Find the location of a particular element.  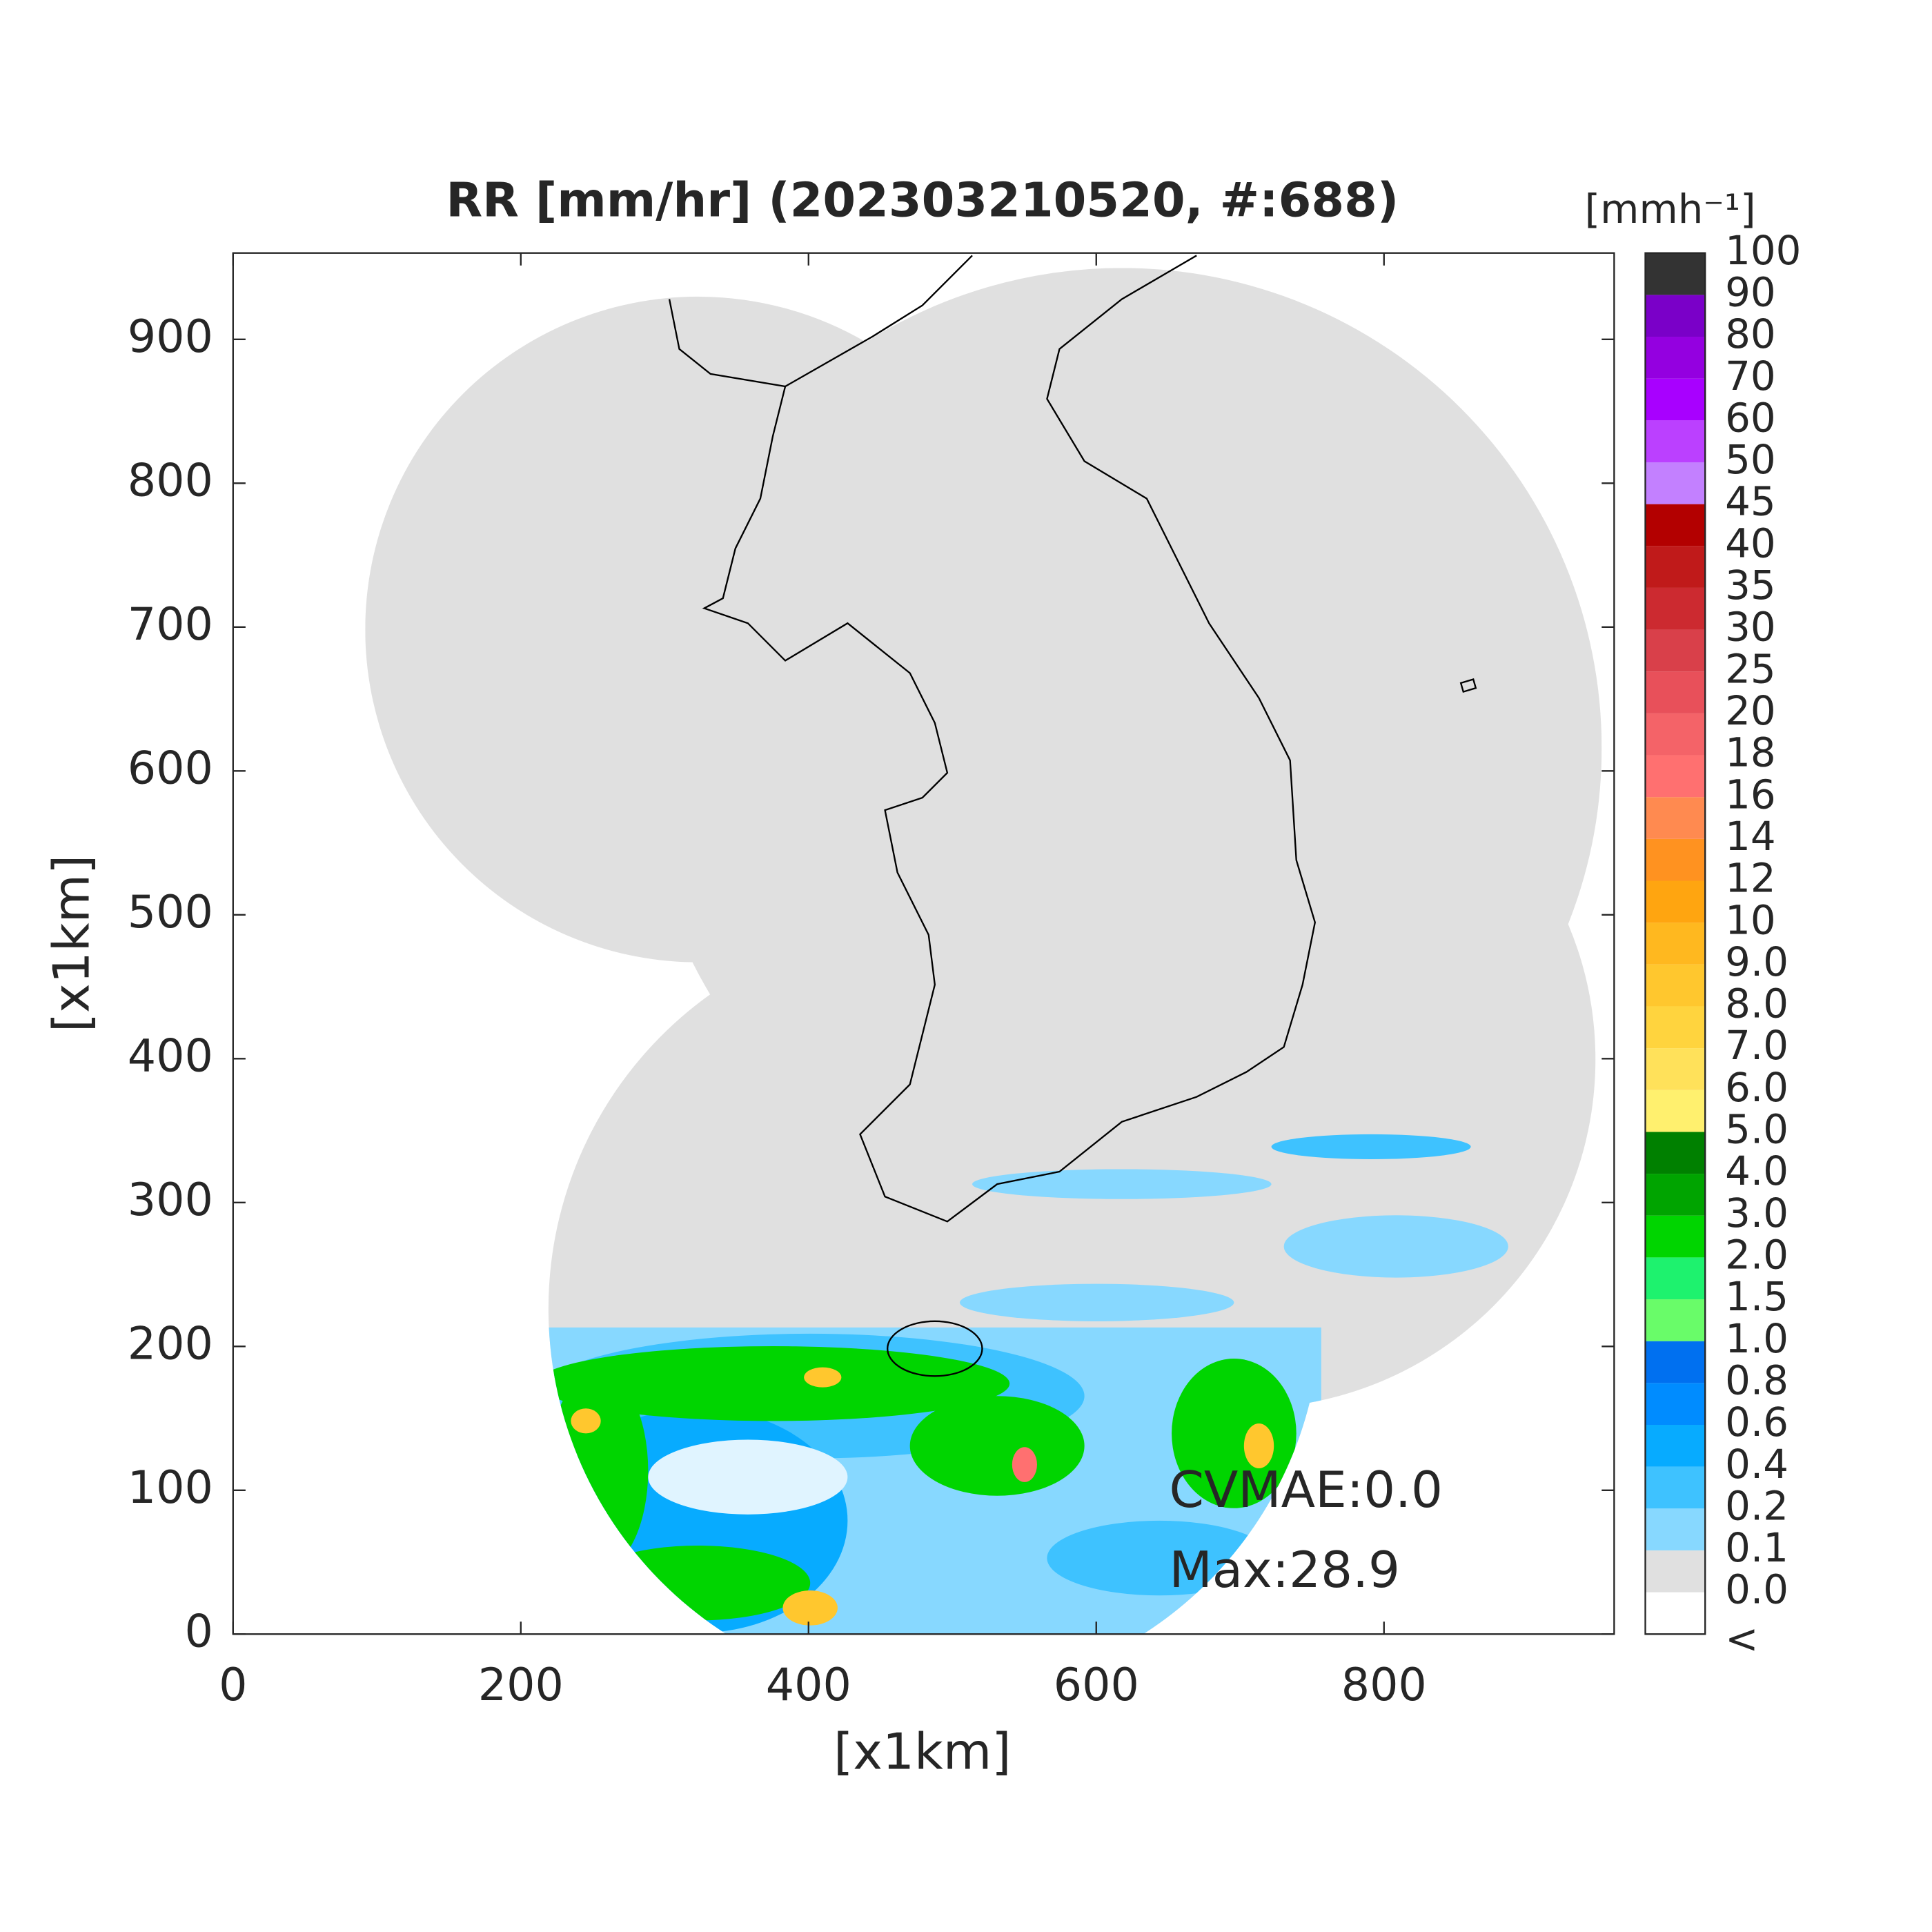

colorbar-label: 80 is located at coordinates (1750, 333).